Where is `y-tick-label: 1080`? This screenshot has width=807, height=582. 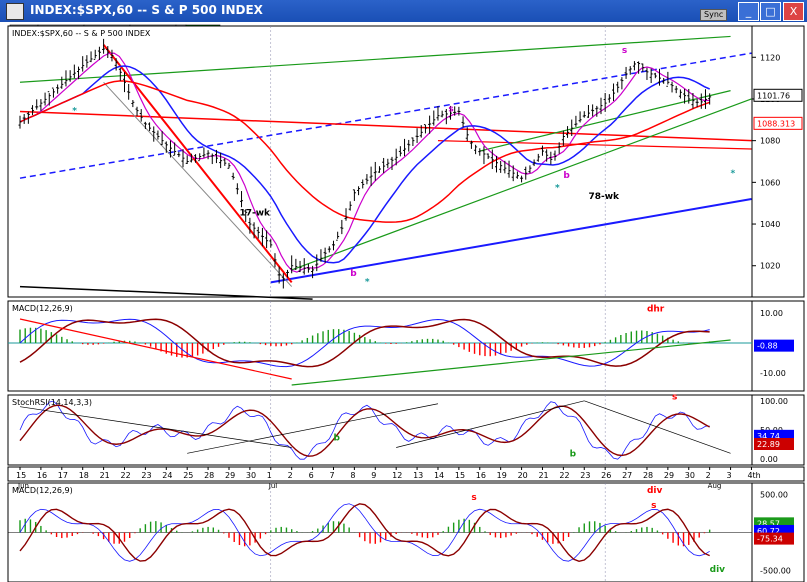
y-tick-label: 1080 is located at coordinates (770, 141).